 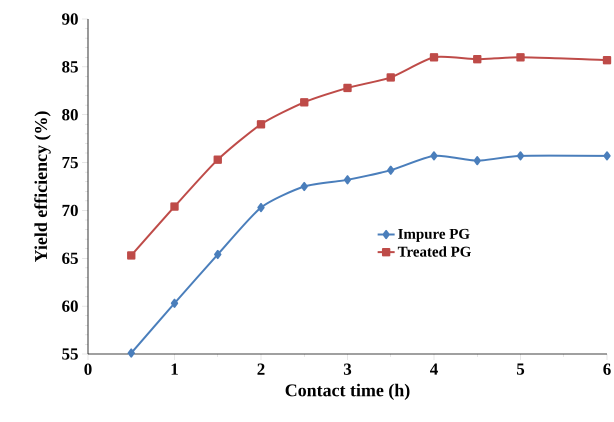 What do you see at coordinates (70, 162) in the screenshot?
I see `y-tick-label: 75` at bounding box center [70, 162].